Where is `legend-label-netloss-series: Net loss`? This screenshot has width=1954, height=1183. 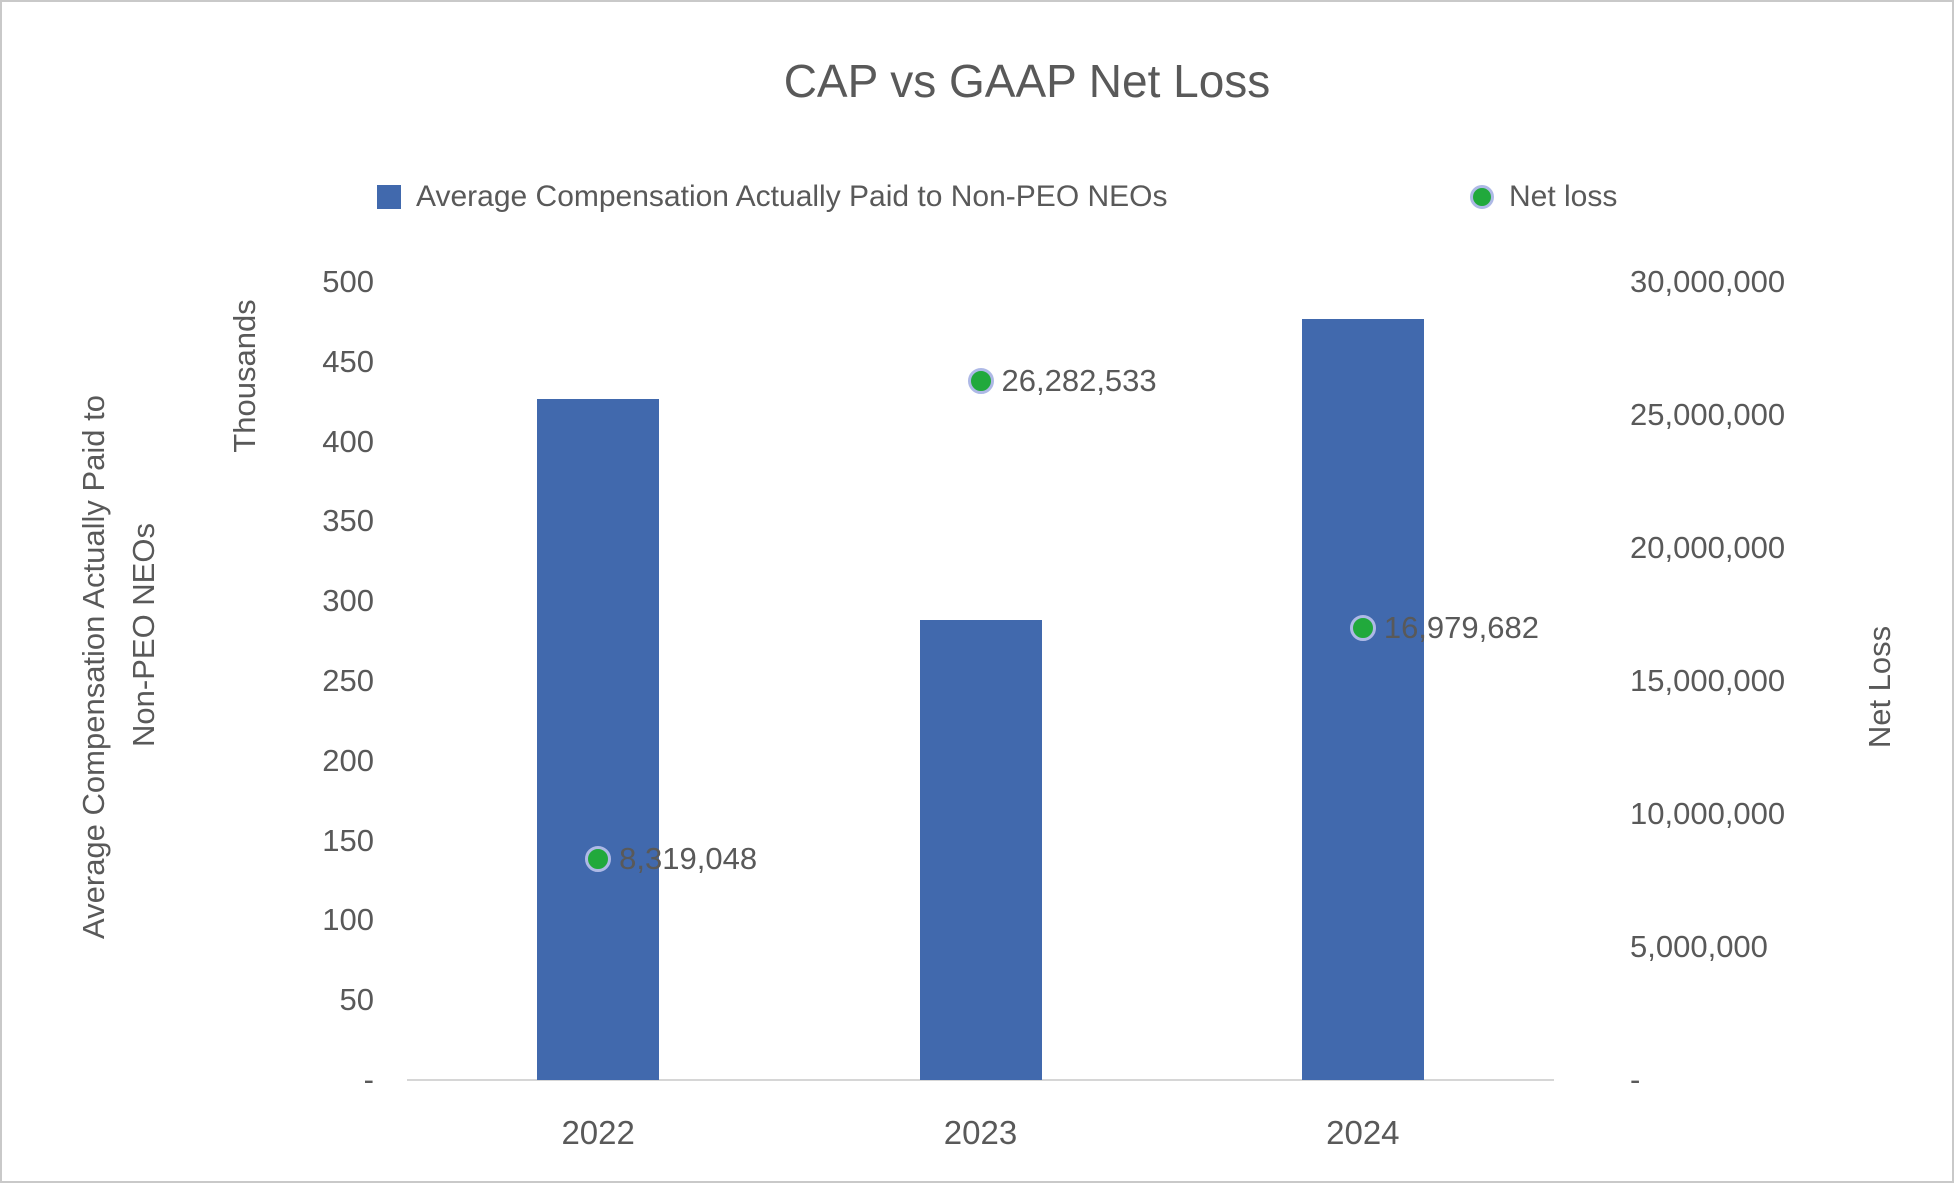
legend-label-netloss-series: Net loss is located at coordinates (1563, 196).